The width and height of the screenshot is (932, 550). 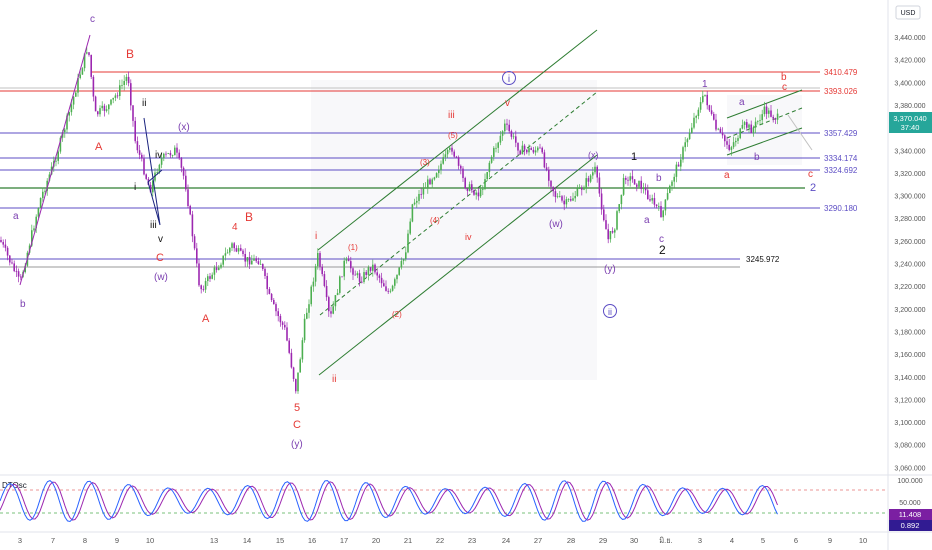 What do you see at coordinates (509, 79) in the screenshot?
I see `wave-label: i` at bounding box center [509, 79].